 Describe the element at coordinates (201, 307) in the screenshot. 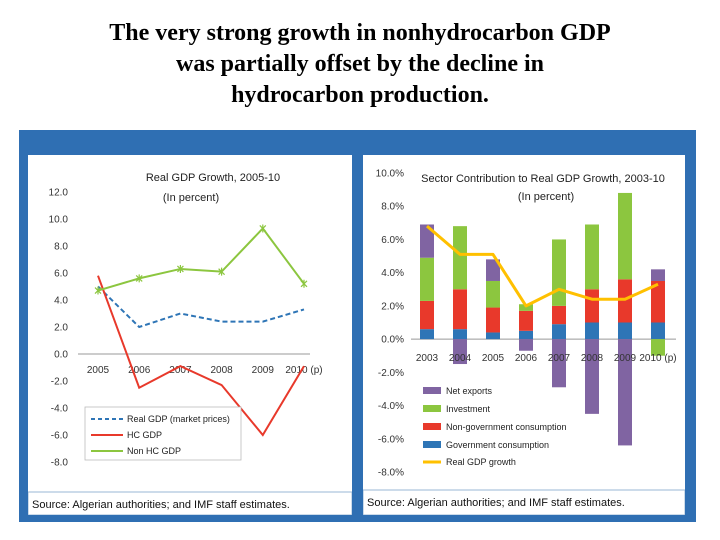

I see `series-line-real-gdp` at that location.